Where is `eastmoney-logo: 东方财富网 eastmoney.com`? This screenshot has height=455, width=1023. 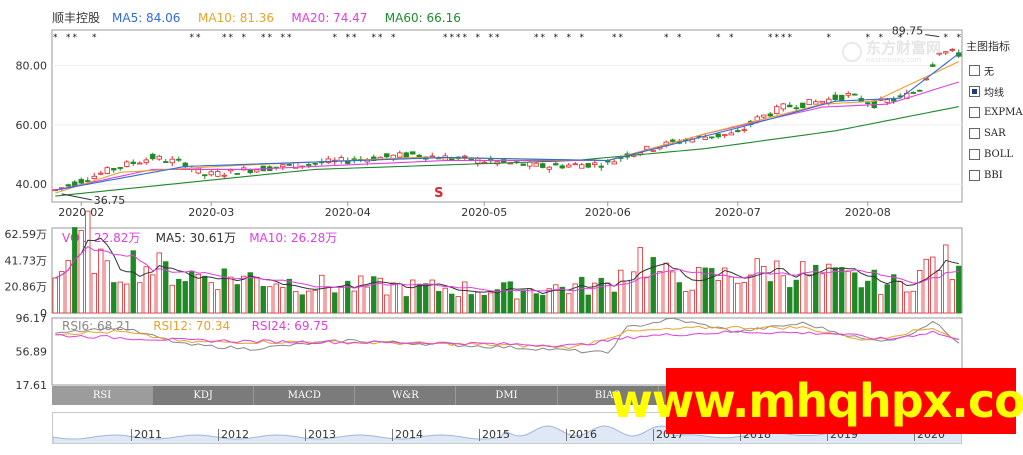
eastmoney-logo: 东方财富网 eastmoney.com is located at coordinates (891, 52).